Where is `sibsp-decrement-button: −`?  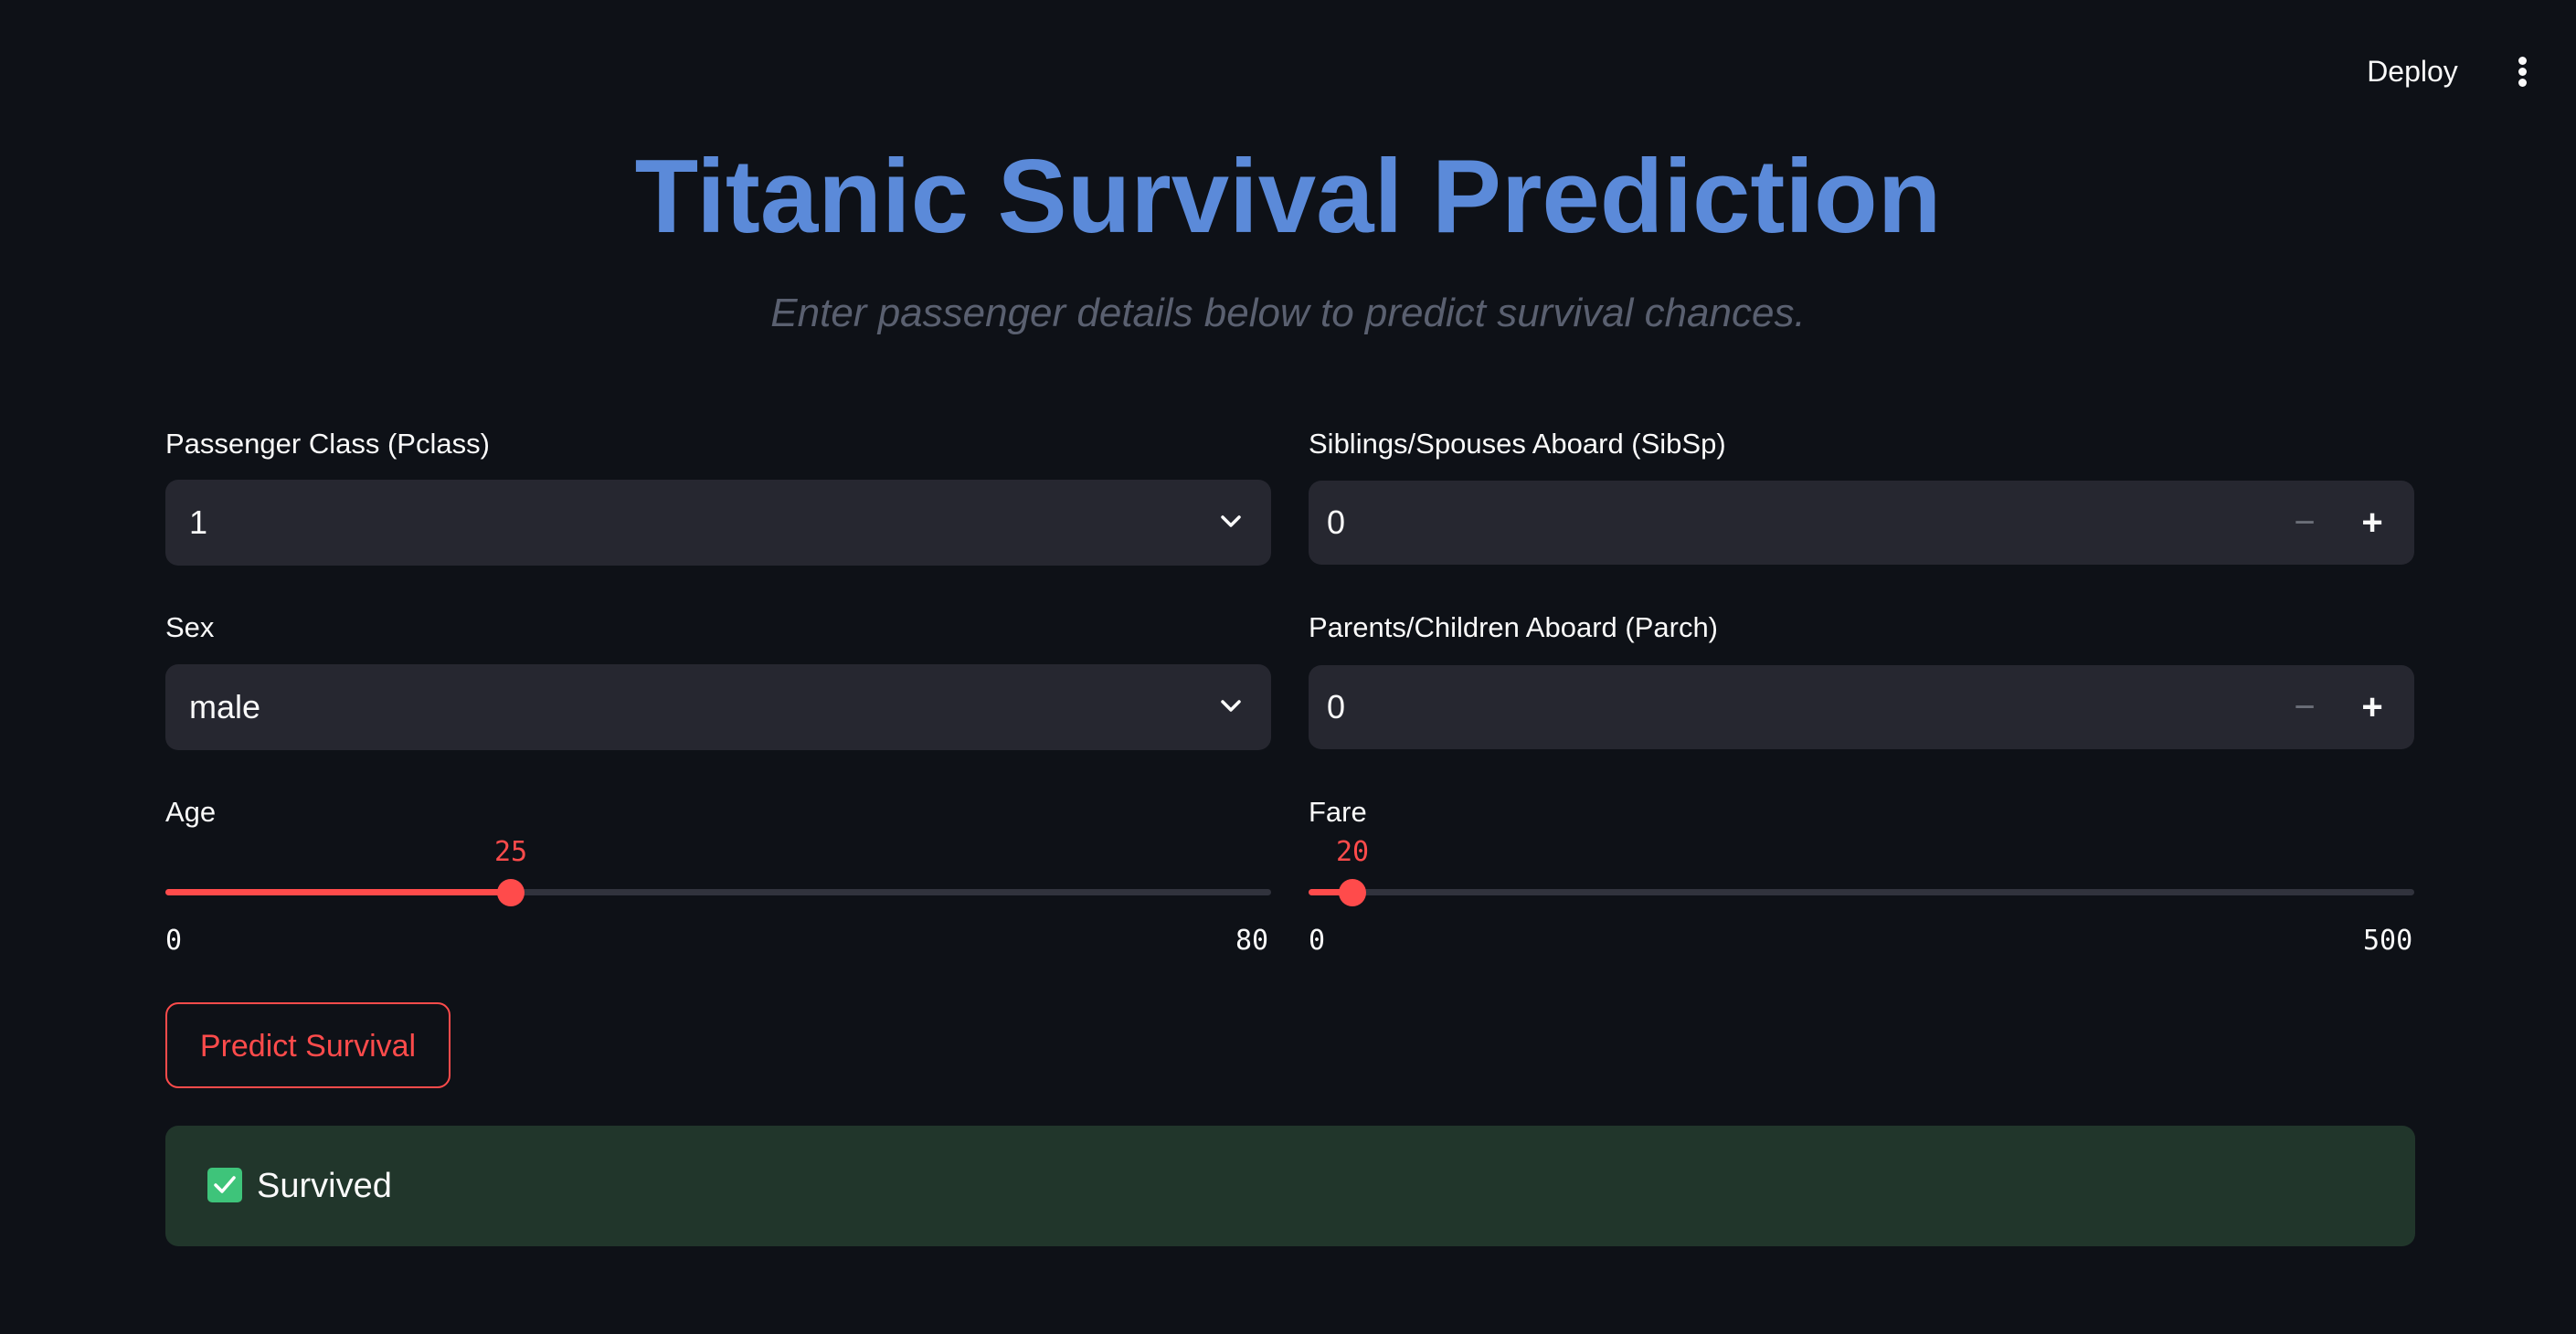
sibsp-decrement-button: − is located at coordinates (2305, 523).